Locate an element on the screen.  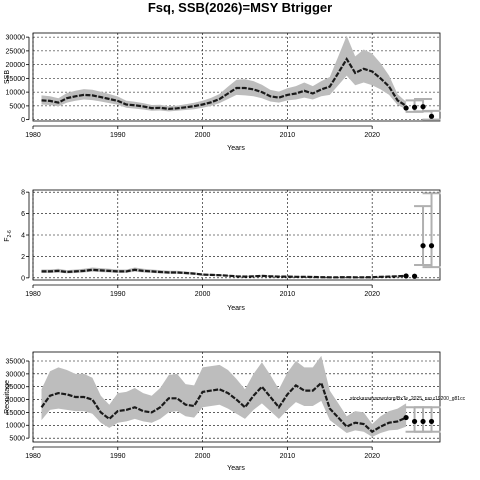
ssb-y-tick-label: 30000 is located at coordinates (16, 38).